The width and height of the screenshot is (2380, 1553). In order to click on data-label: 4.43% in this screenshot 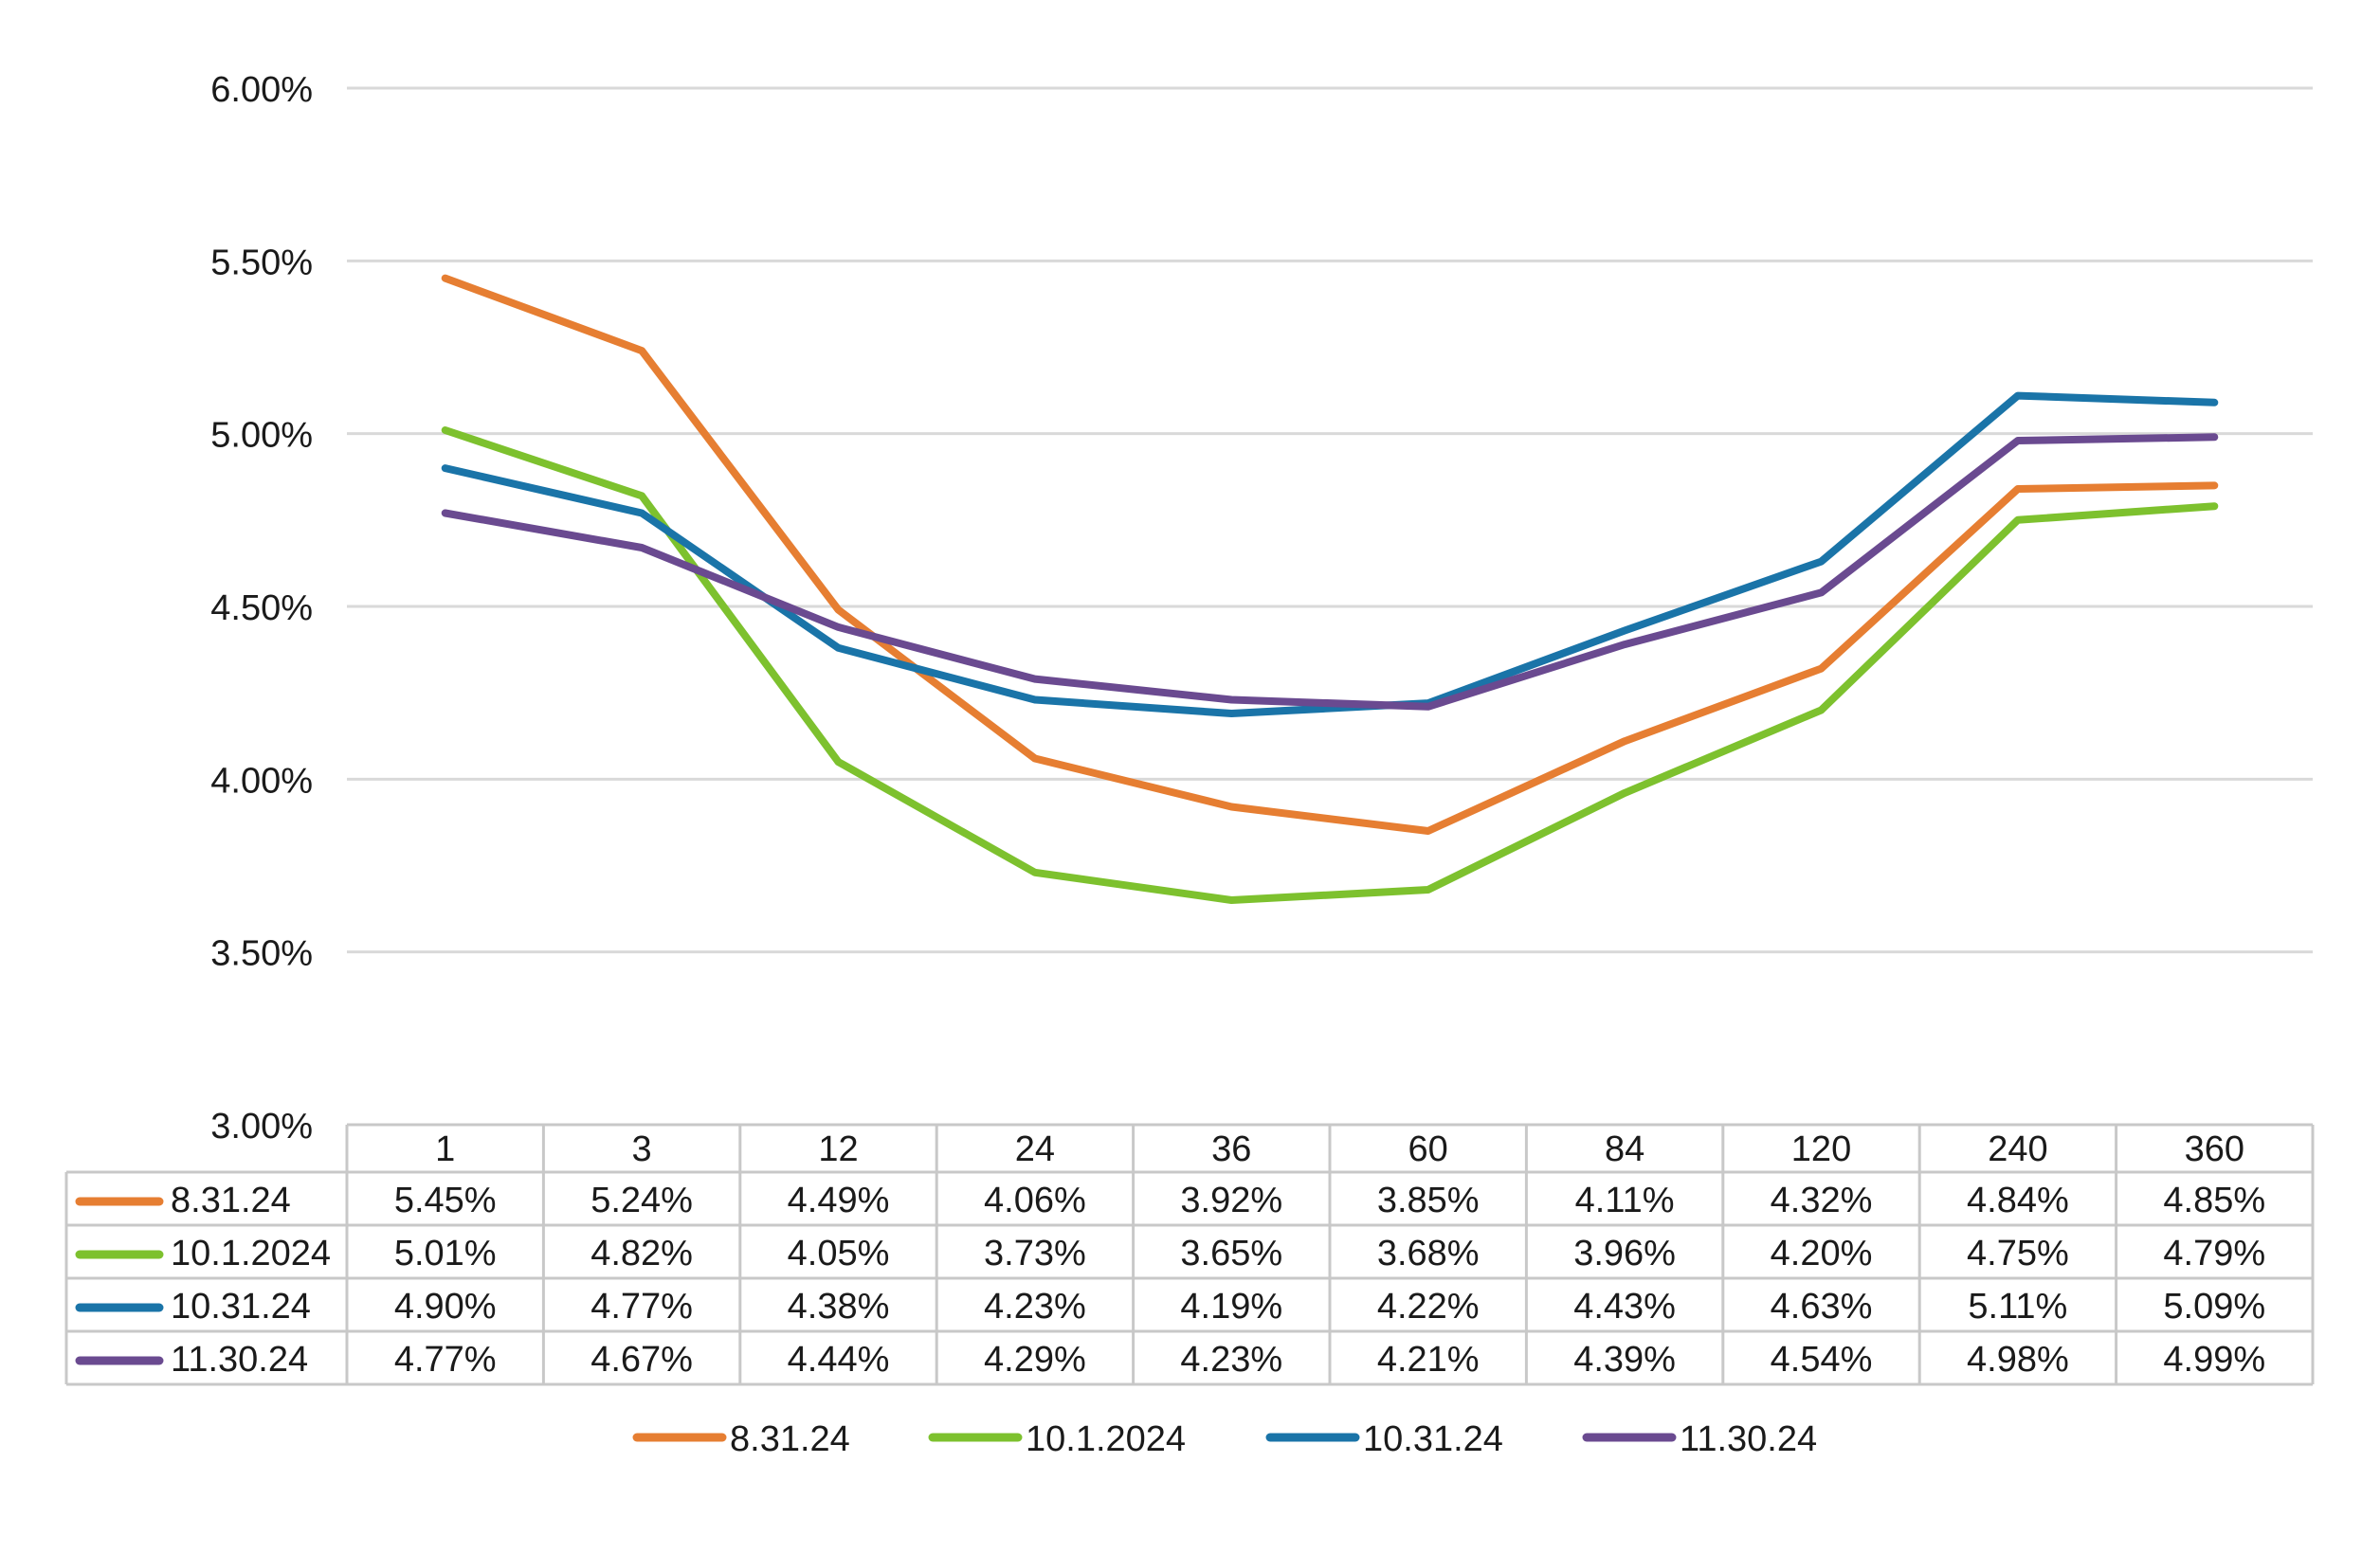, I will do `click(1624, 1307)`.